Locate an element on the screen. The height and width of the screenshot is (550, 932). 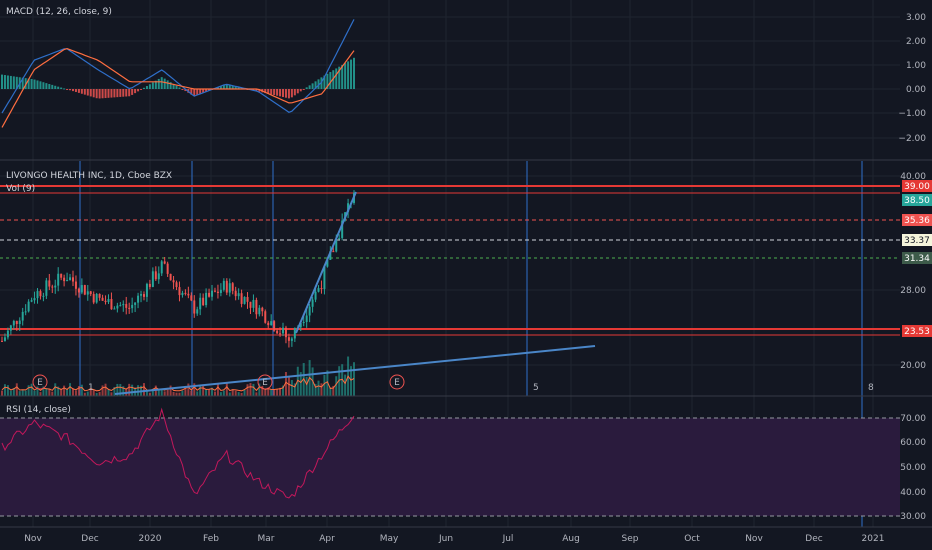
rally-trendline is located at coordinates (326, 262).